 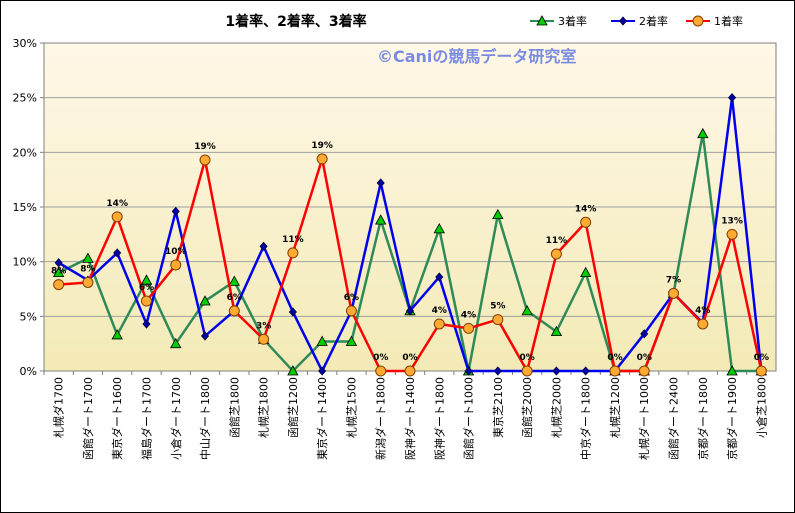 I want to click on legend: 3着率 2着率 1着率, so click(x=636, y=21).